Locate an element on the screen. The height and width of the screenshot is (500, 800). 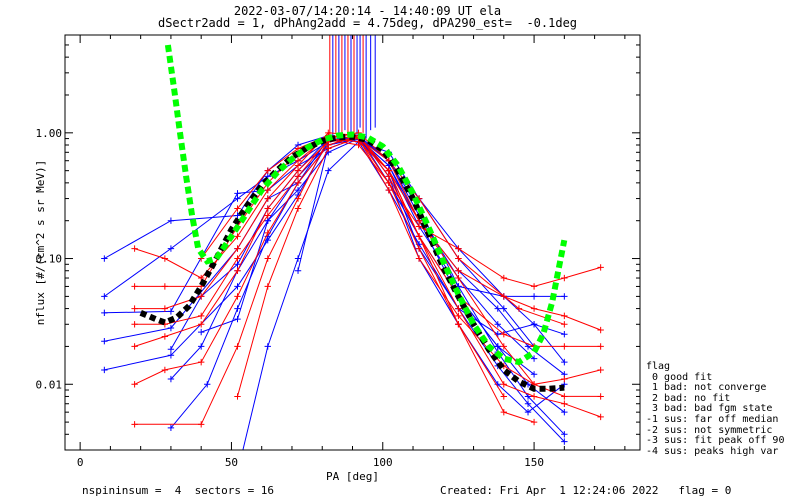
legend-item: -3 sus: fit peak off 90 is located at coordinates (715, 441).